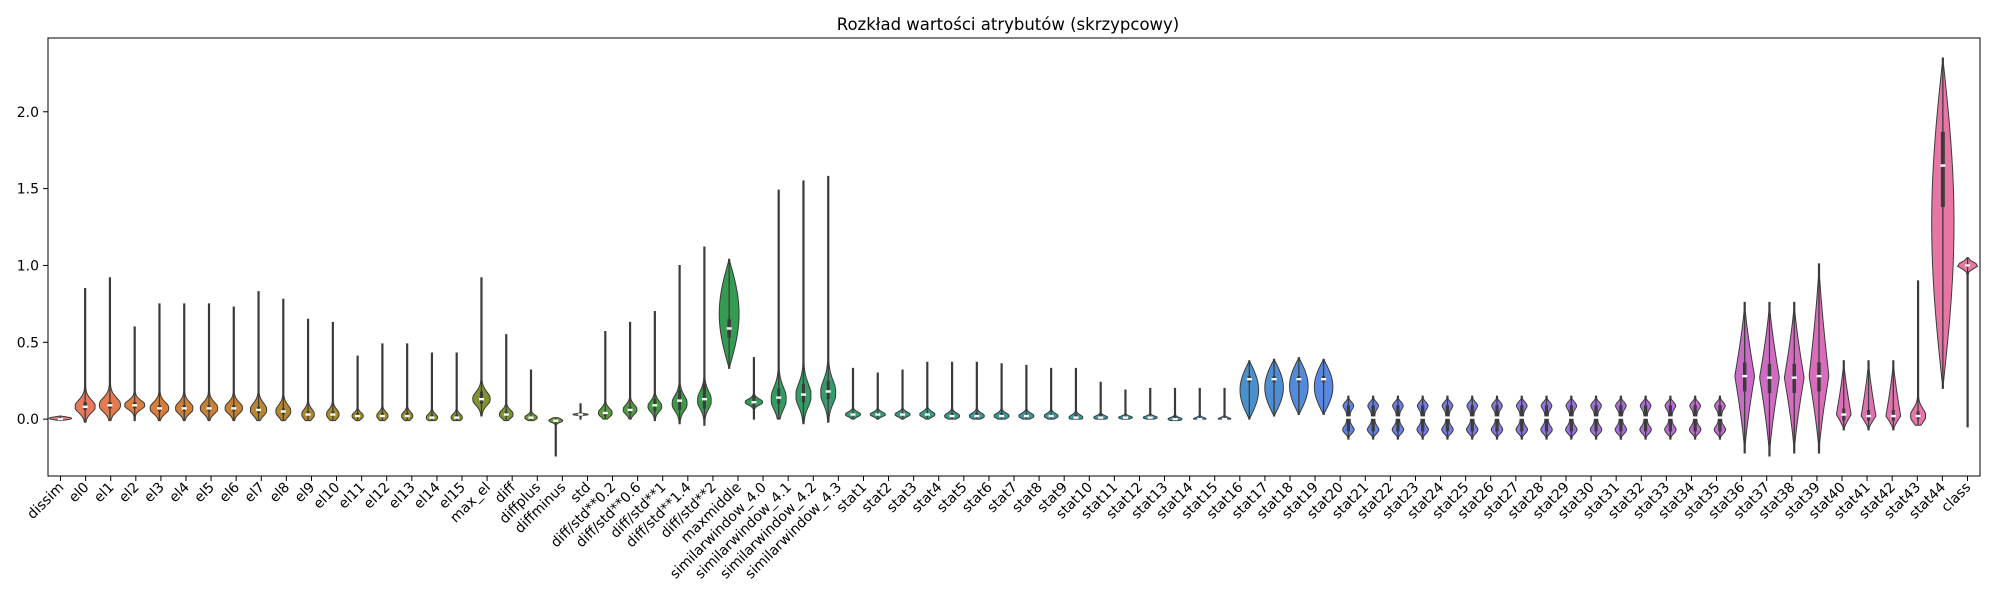 This screenshot has height=600, width=2000. I want to click on chart-title: Rozkład wartości atrybutów (skrzypcowy), so click(1008, 24).